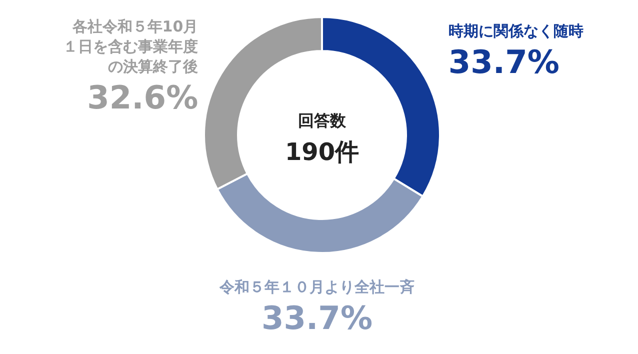 Image resolution: width=638 pixels, height=354 pixels. Describe the element at coordinates (322, 152) in the screenshot. I see `text: 190件` at that location.